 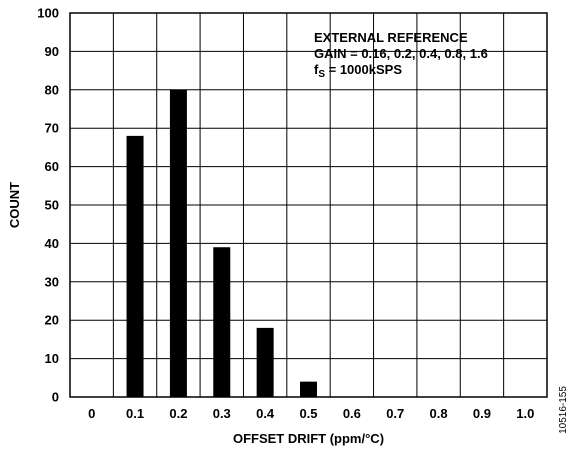 I want to click on annotation-line-1: EXTERNAL REFERENCE, so click(x=391, y=37).